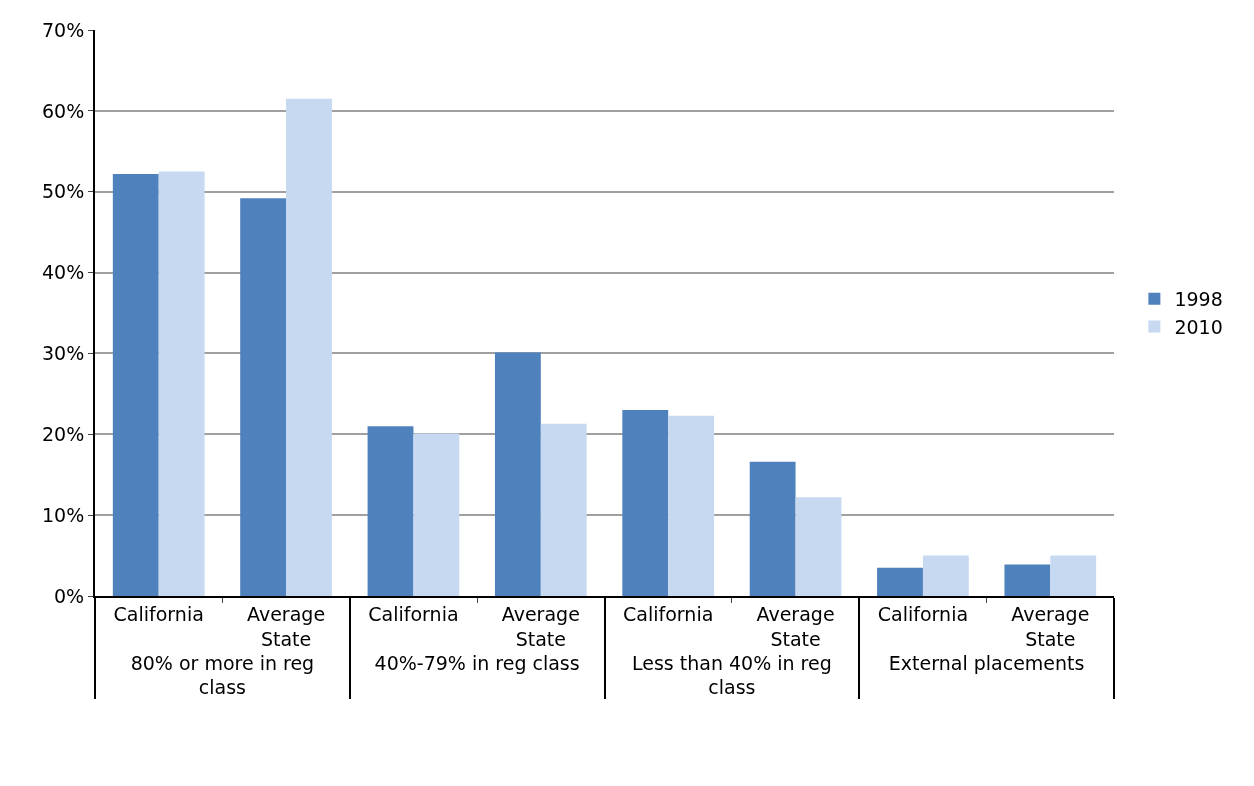 This screenshot has width=1254, height=786. Describe the element at coordinates (63, 514) in the screenshot. I see `y-tick-label: 10%` at that location.